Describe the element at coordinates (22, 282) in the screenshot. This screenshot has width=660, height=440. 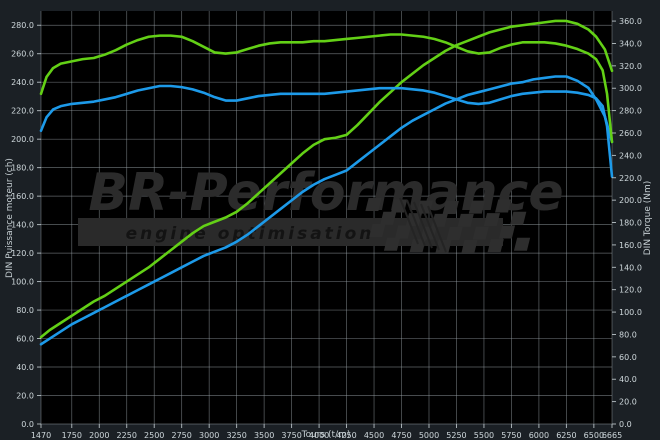
I see `y-left-tick-label: 100.0` at that location.